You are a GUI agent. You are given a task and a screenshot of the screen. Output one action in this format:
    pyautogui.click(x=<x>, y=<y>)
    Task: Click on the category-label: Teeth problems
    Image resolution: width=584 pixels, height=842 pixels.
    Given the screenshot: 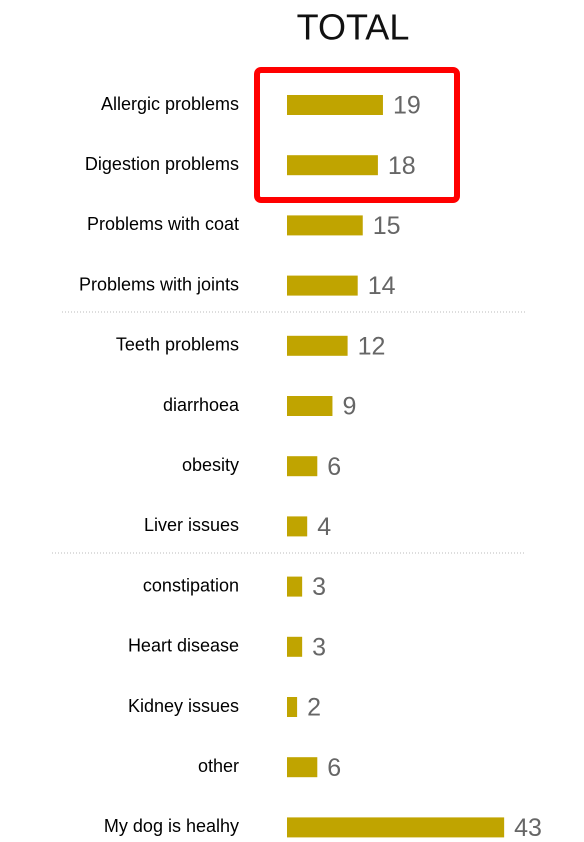 What is the action you would take?
    pyautogui.click(x=177, y=345)
    